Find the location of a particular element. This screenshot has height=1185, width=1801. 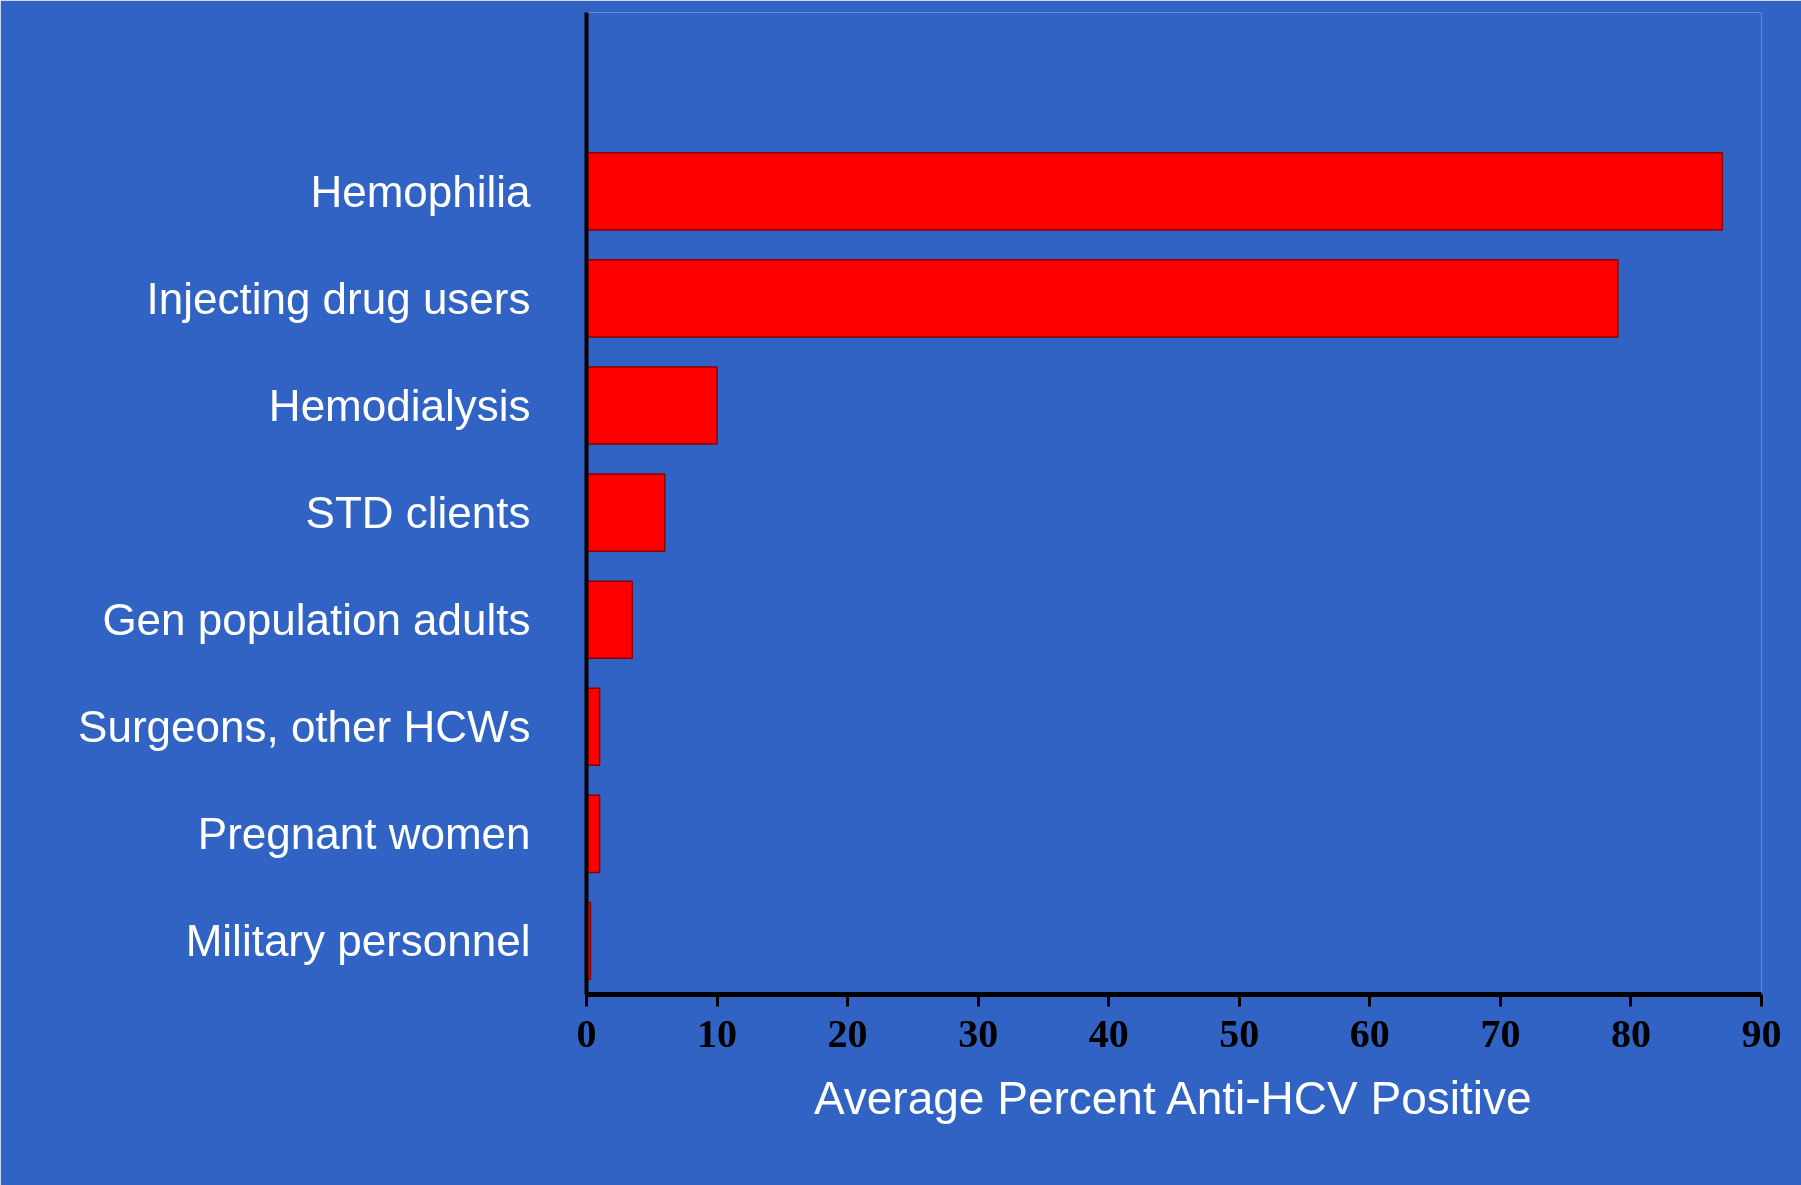

x-tick-label: 80 is located at coordinates (1630, 1033).